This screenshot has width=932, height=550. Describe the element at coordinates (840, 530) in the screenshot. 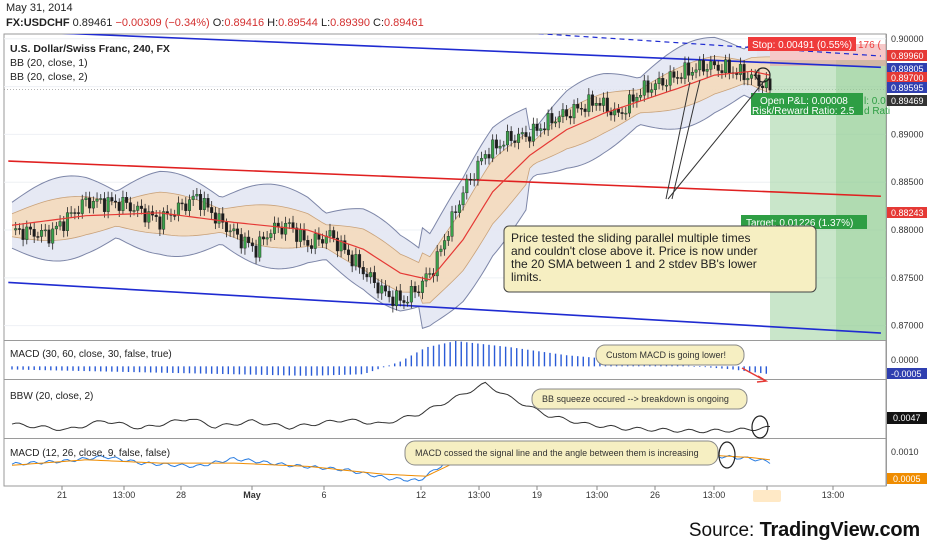

I see `source-brand: TradingView.com` at that location.